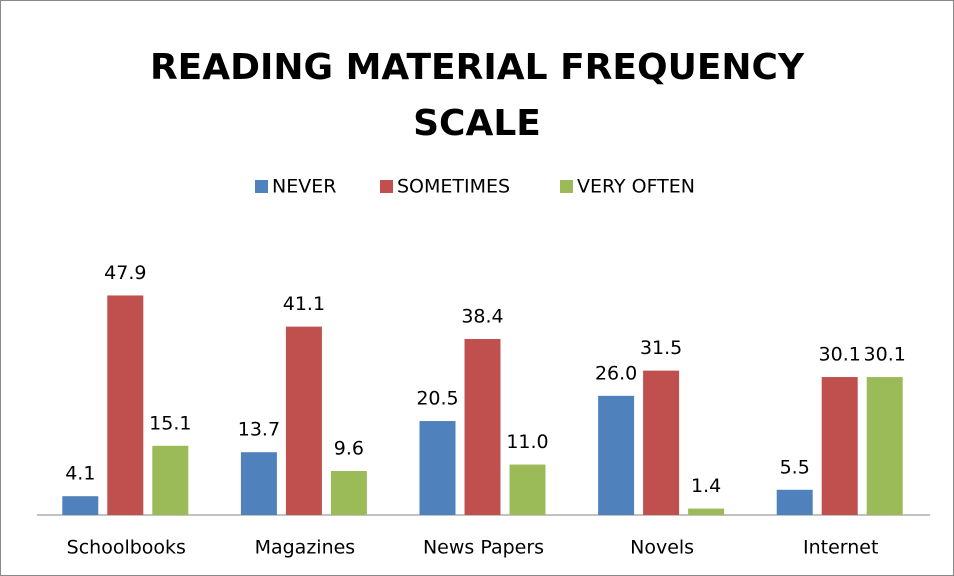 Image resolution: width=954 pixels, height=576 pixels. What do you see at coordinates (527, 442) in the screenshot?
I see `data-label: 11.0` at bounding box center [527, 442].